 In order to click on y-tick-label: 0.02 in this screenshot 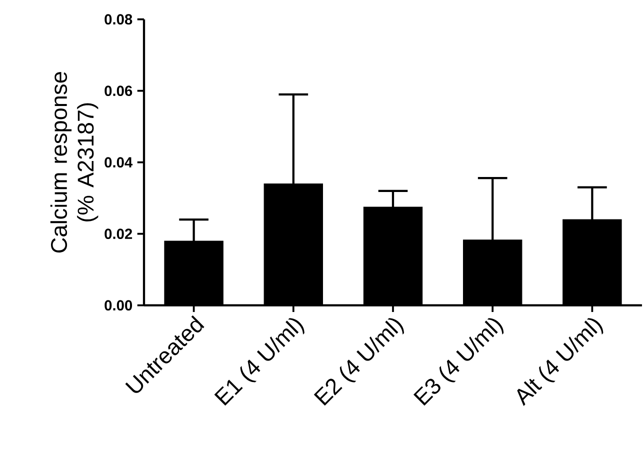, I will do `click(118, 234)`.